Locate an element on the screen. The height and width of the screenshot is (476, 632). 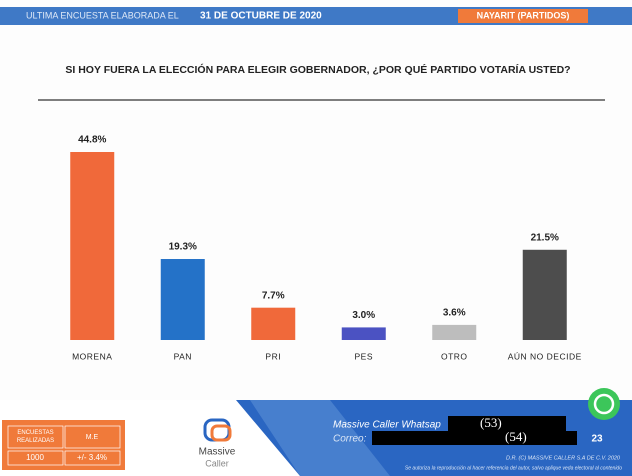
redaction-label: (53) is located at coordinates (491, 422).